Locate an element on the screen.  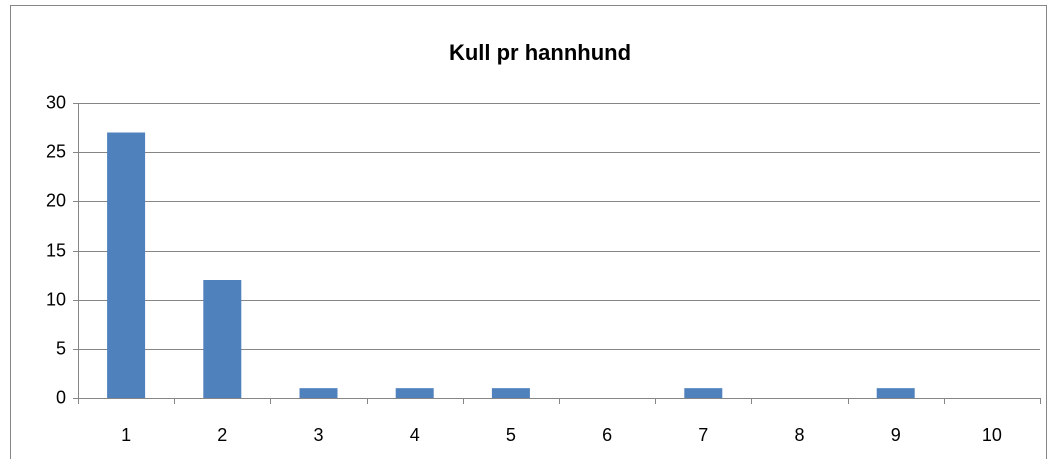
y-tick-label: 5 is located at coordinates (61, 348).